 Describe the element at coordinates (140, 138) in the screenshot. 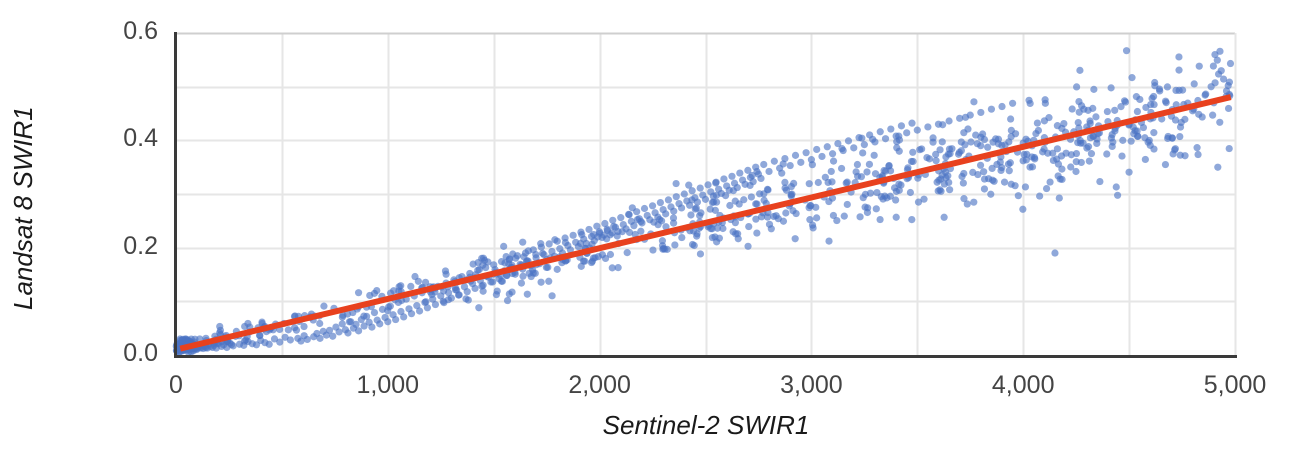

I see `y-tick-label: 0.4` at that location.